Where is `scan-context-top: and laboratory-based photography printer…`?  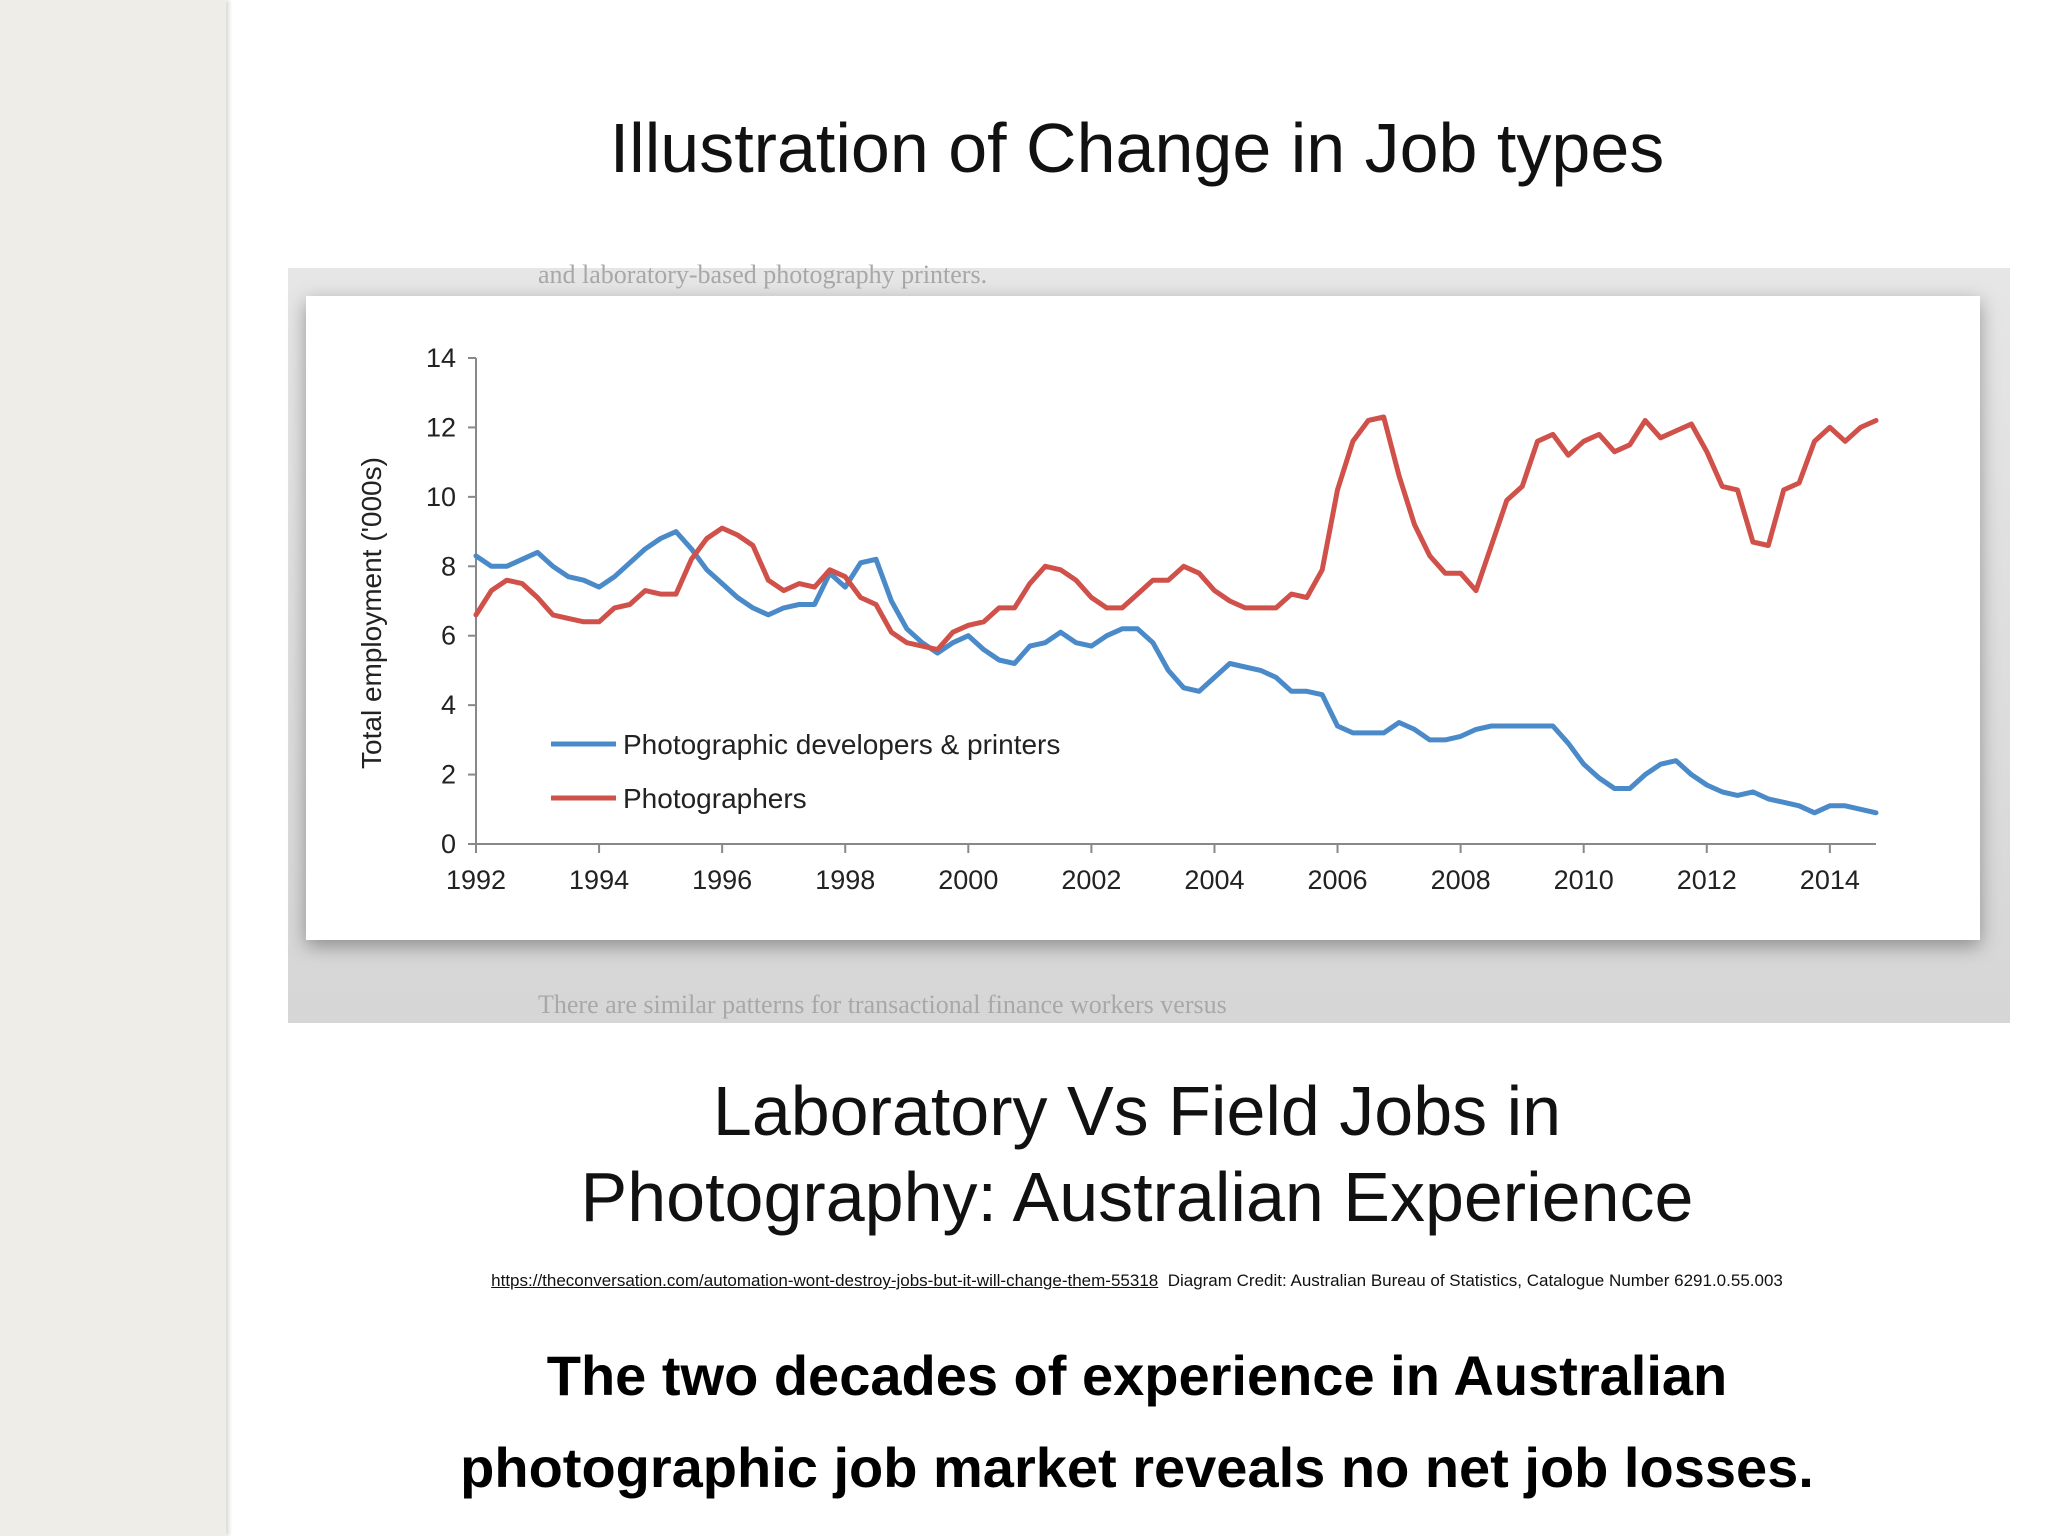 scan-context-top: and laboratory-based photography printer… is located at coordinates (763, 274).